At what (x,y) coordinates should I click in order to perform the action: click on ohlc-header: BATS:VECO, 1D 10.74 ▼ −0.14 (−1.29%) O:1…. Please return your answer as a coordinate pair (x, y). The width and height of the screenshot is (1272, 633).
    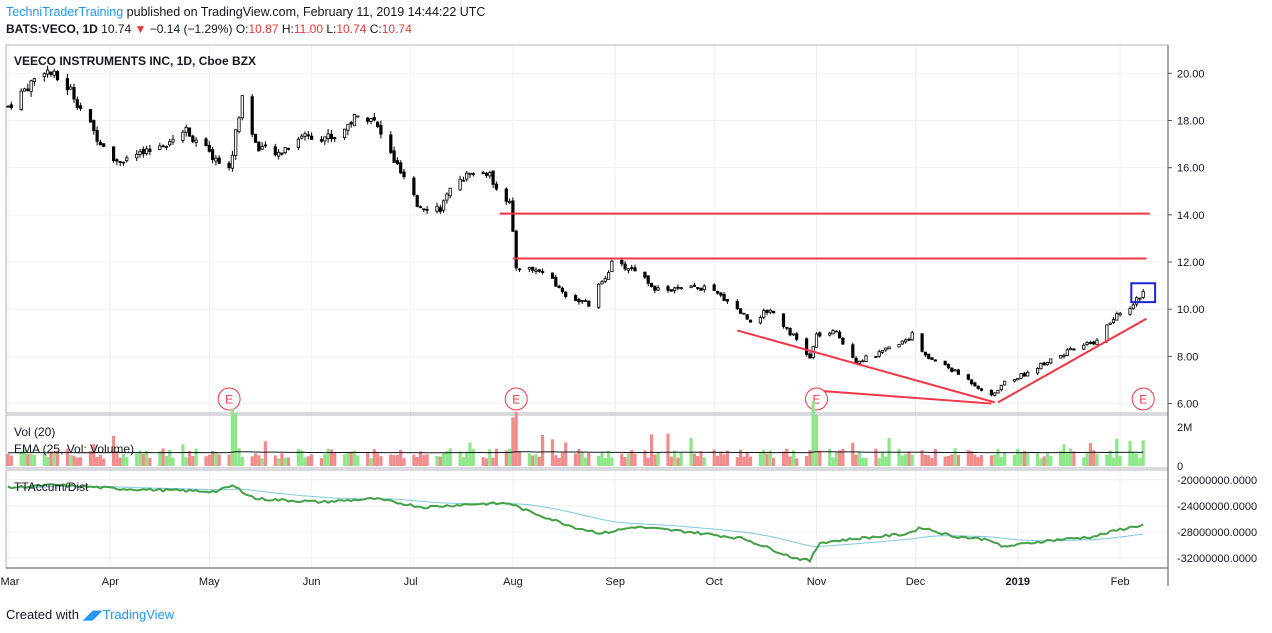
    Looking at the image, I should click on (209, 29).